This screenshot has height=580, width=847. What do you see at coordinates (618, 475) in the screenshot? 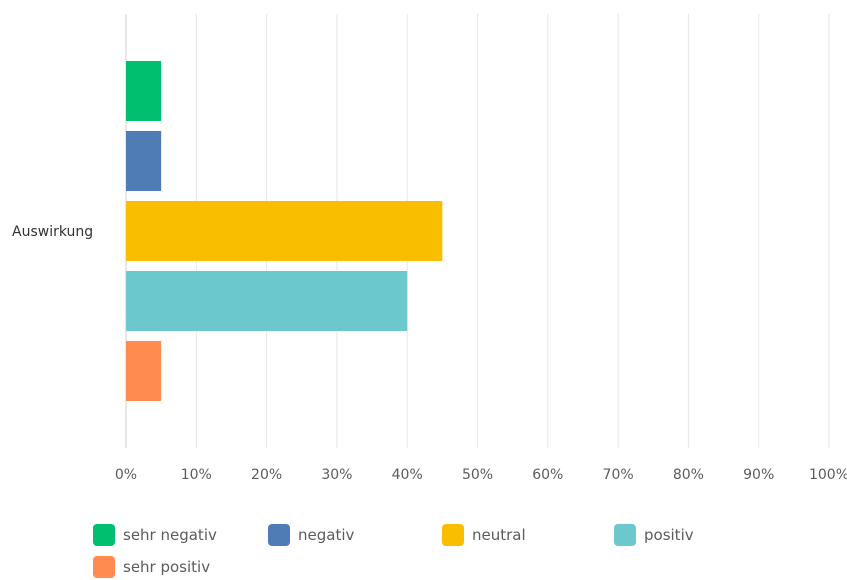
I see `x-tick-label: 70%` at bounding box center [618, 475].